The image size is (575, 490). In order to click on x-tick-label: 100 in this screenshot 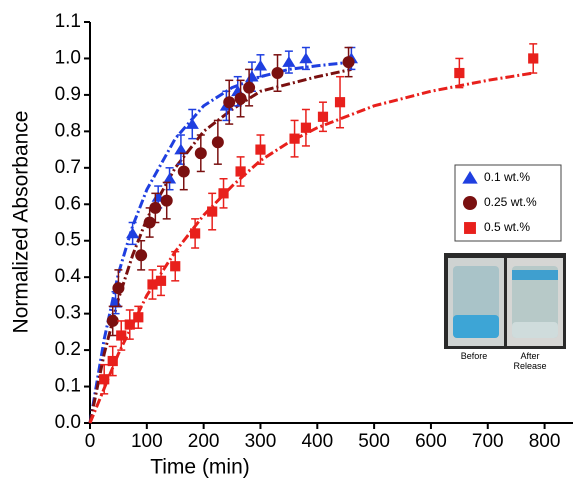, I will do `click(147, 441)`.